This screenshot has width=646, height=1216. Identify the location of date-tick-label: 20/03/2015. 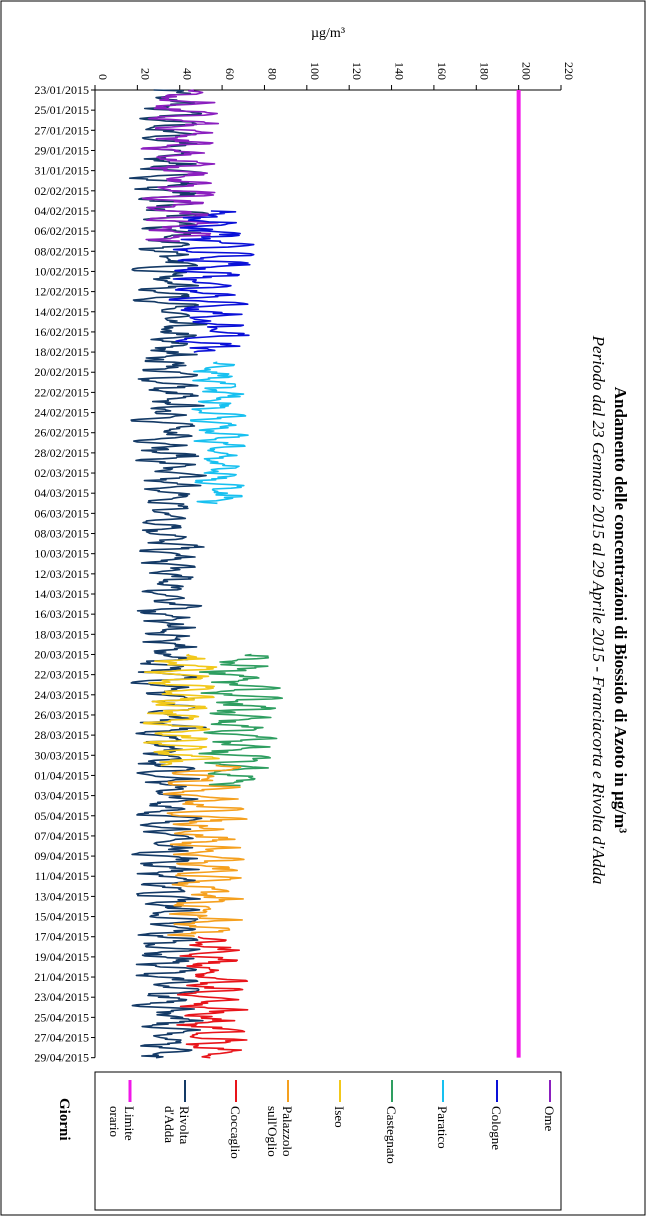
(61, 654).